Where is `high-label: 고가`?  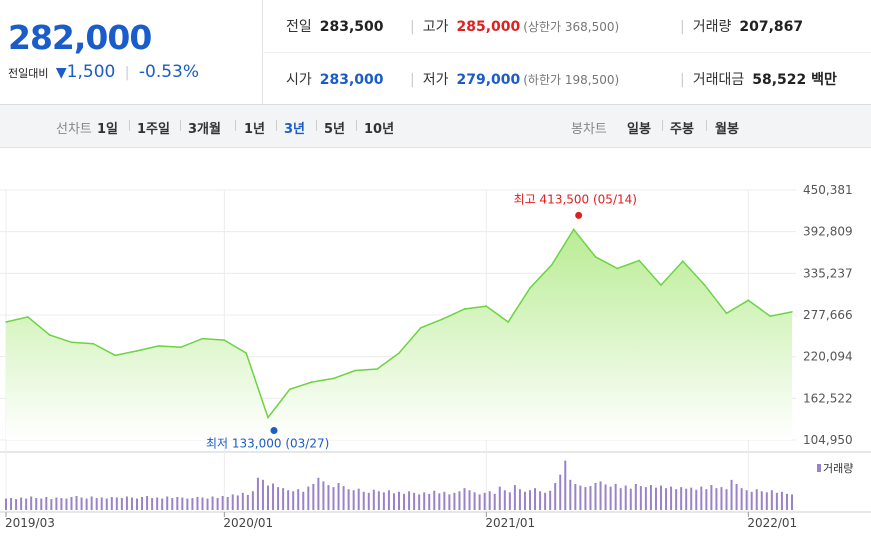 high-label: 고가 is located at coordinates (435, 27).